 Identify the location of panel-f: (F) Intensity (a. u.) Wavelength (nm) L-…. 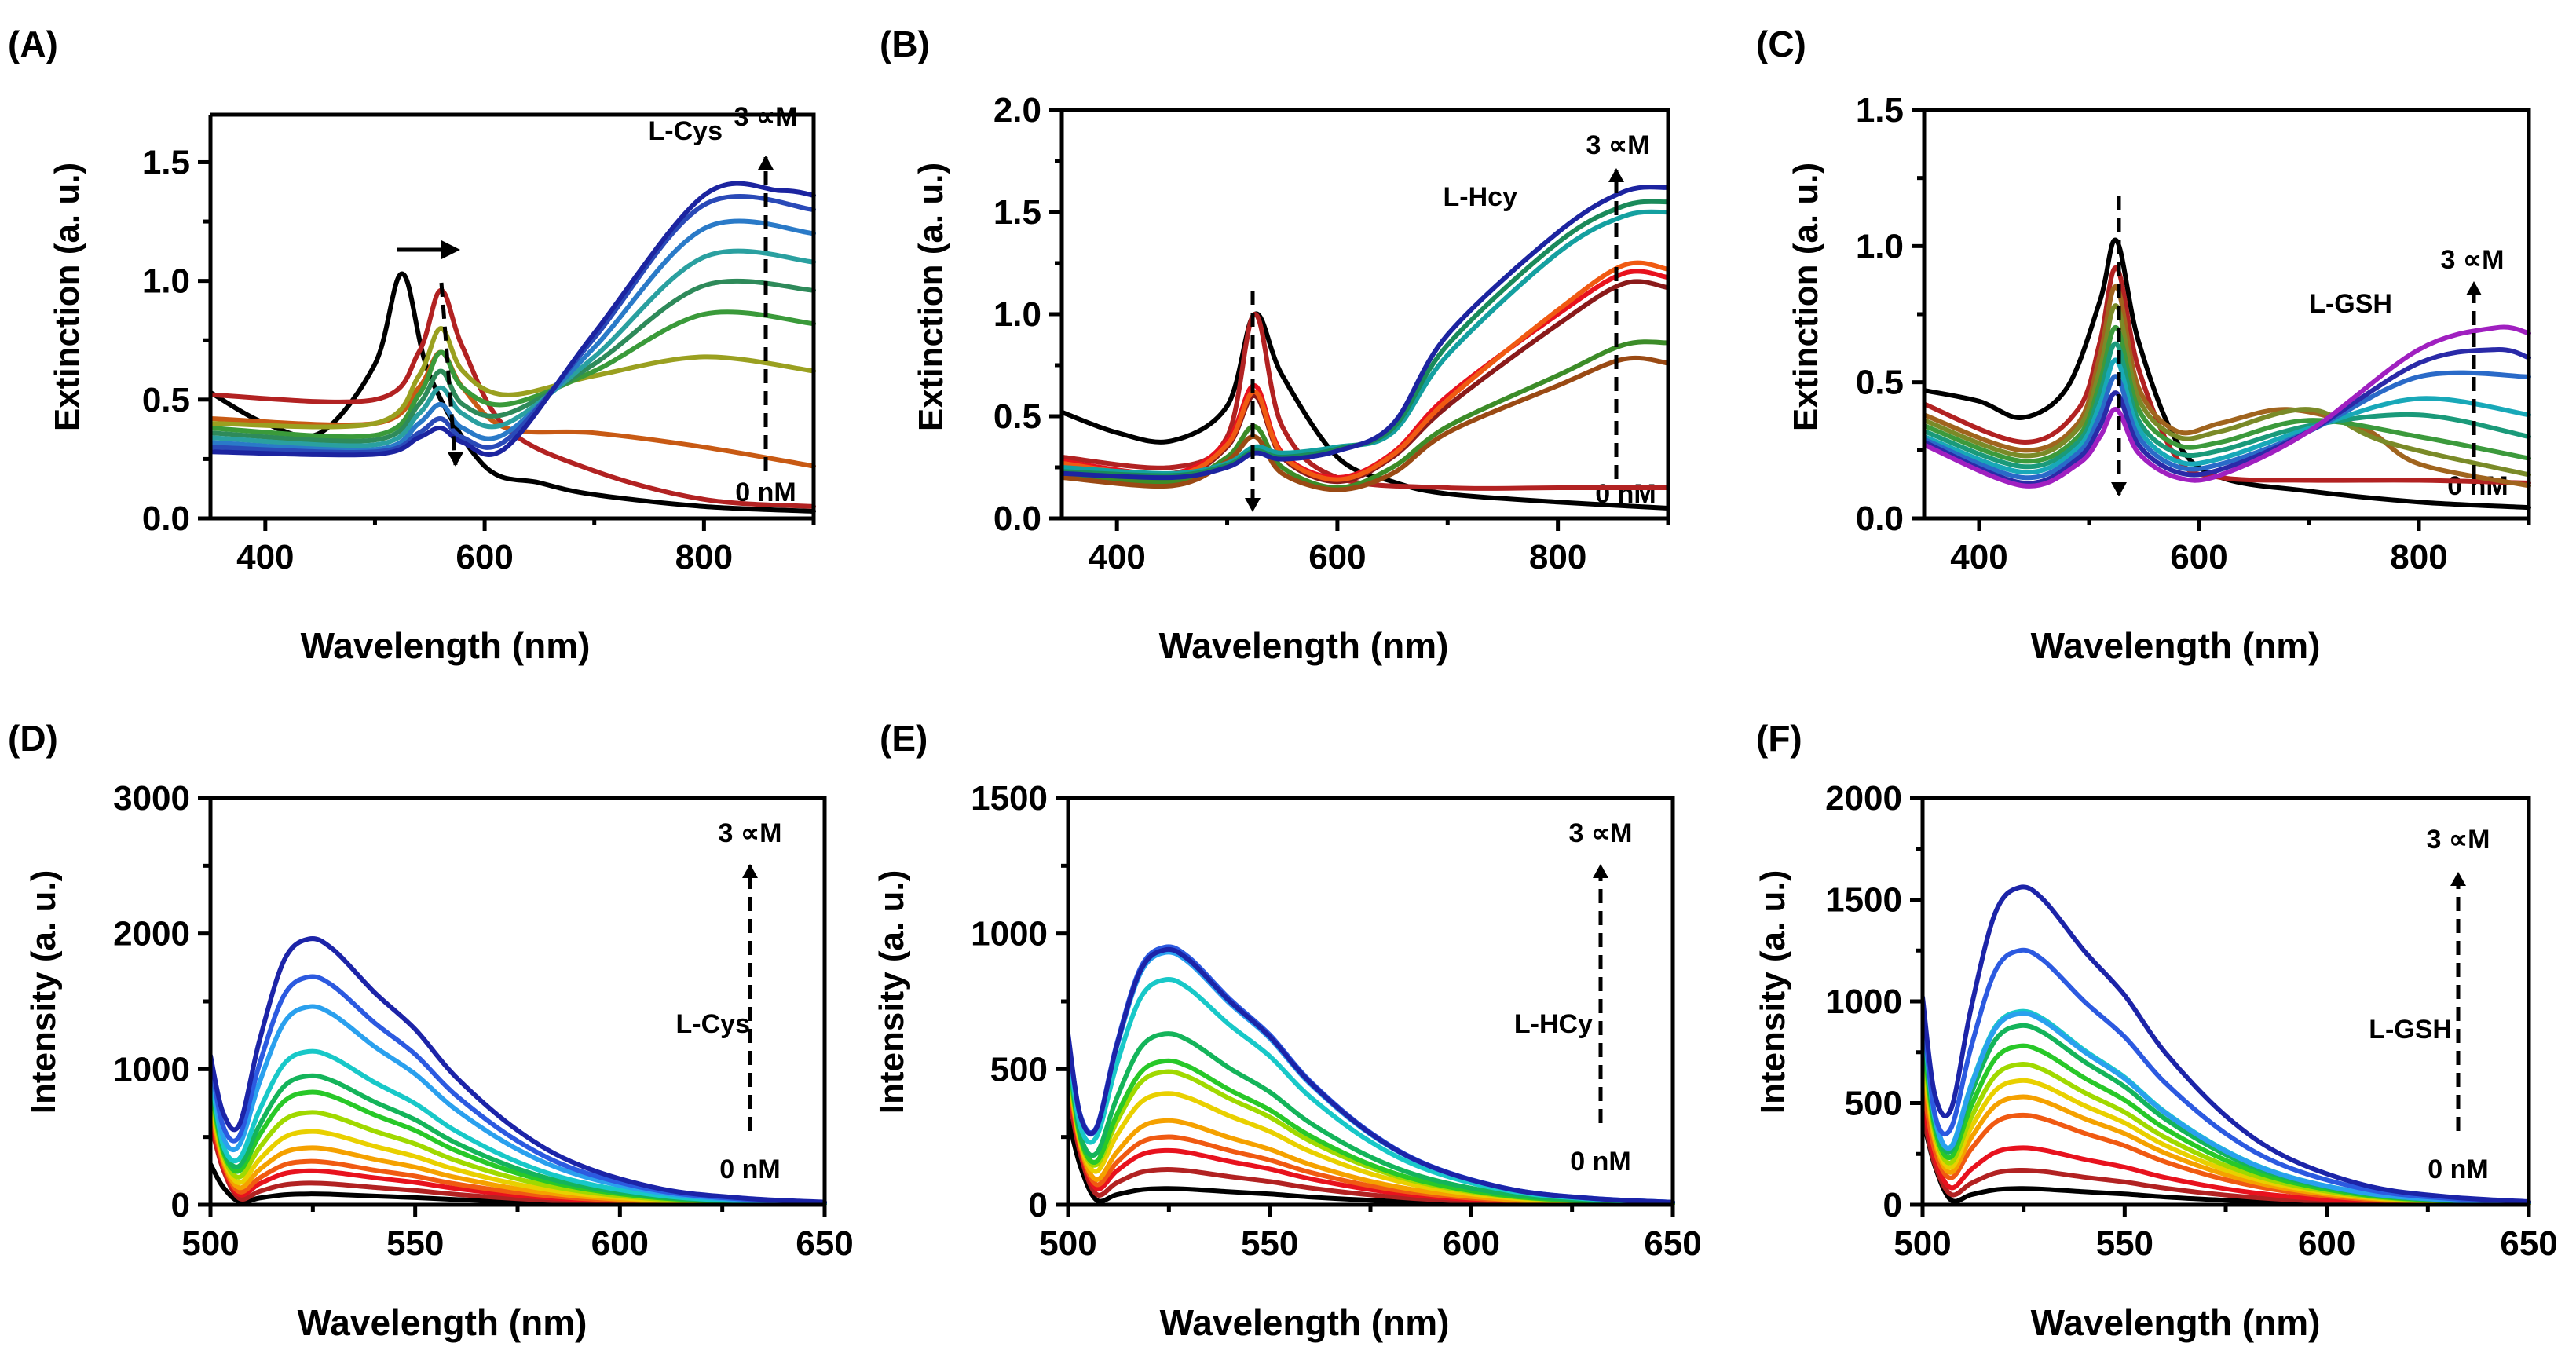
(2122, 1030).